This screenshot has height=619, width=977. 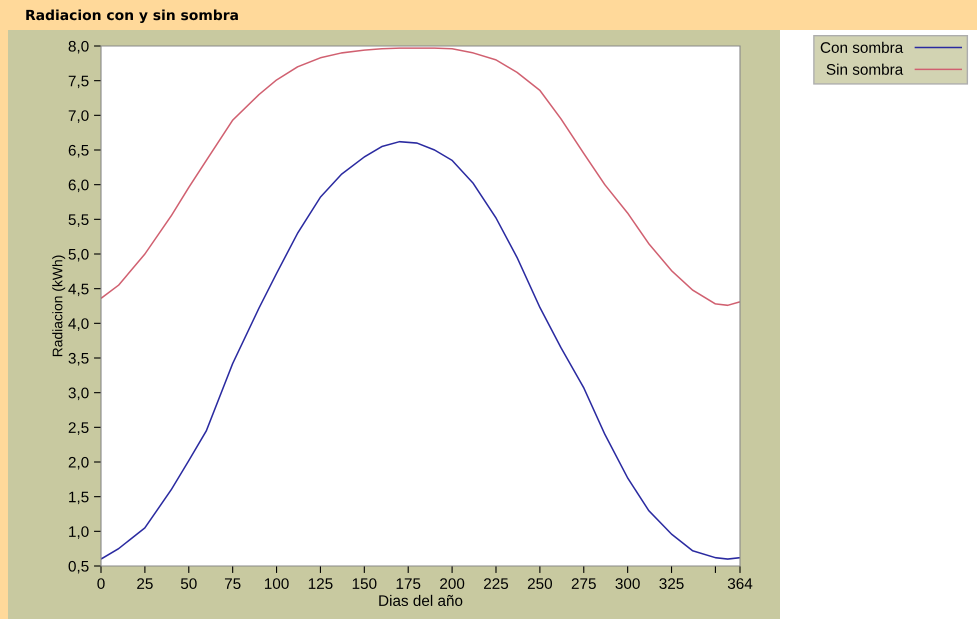 What do you see at coordinates (59, 306) in the screenshot?
I see `y-axis-title: Radiacion (kWh)` at bounding box center [59, 306].